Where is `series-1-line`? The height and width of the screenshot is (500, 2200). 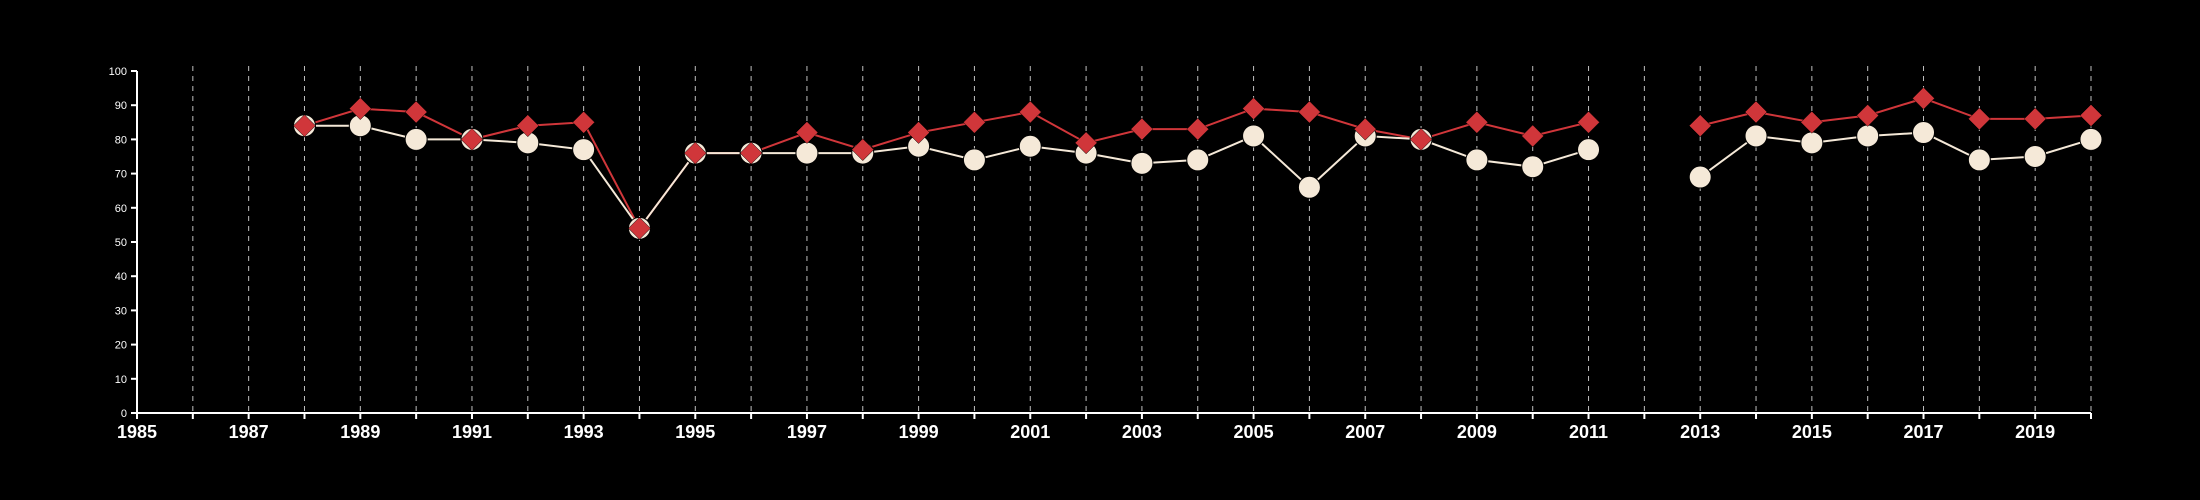
series-1-line is located at coordinates (946, 169).